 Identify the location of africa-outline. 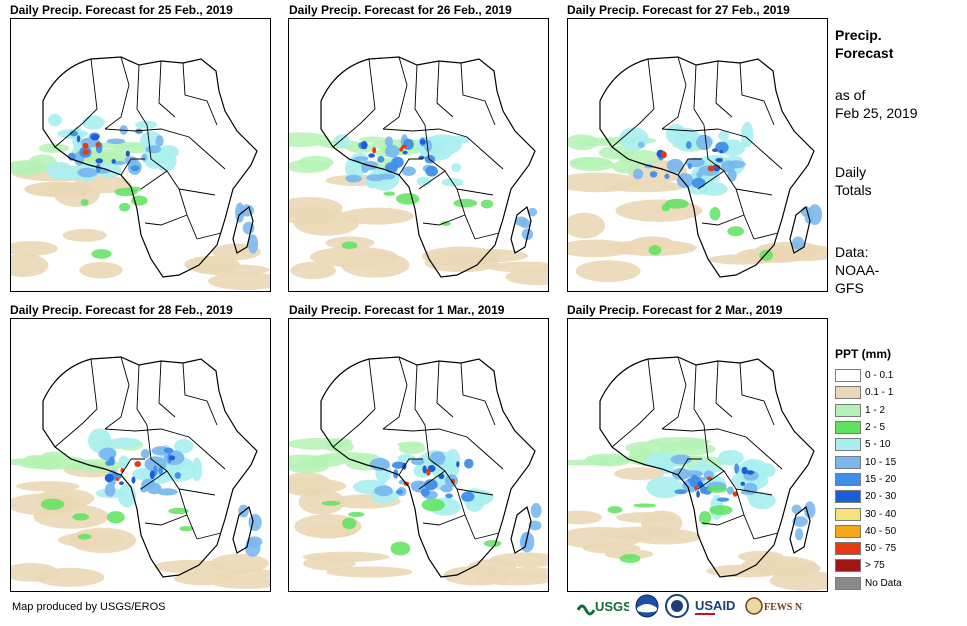
(150, 467).